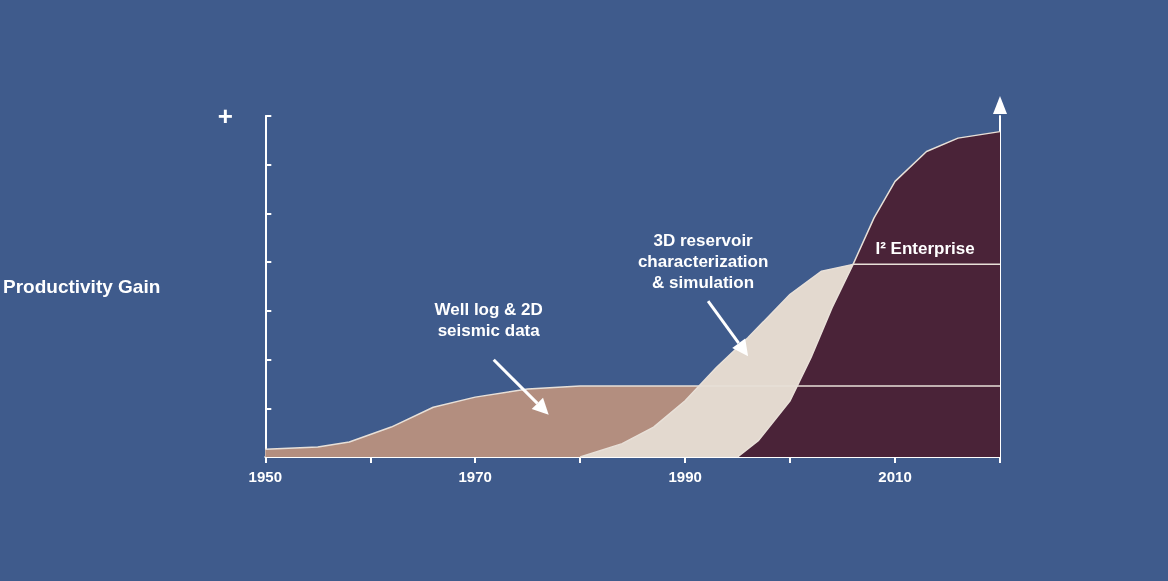 This screenshot has width=1168, height=581. What do you see at coordinates (488, 319) in the screenshot?
I see `annotation: Well log & 2D seismic data` at bounding box center [488, 319].